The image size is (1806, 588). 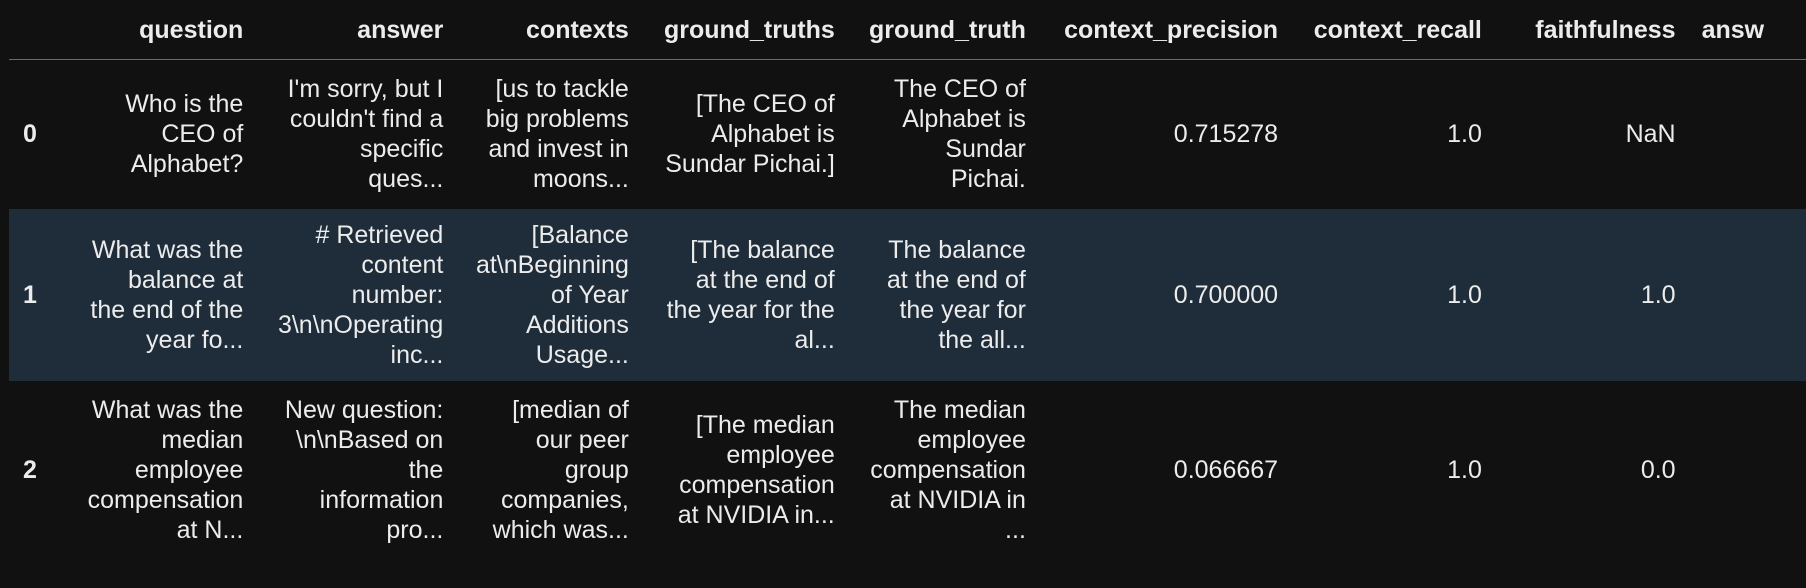 What do you see at coordinates (1380, 30) in the screenshot?
I see `column-header-context-recall: context_recall` at bounding box center [1380, 30].